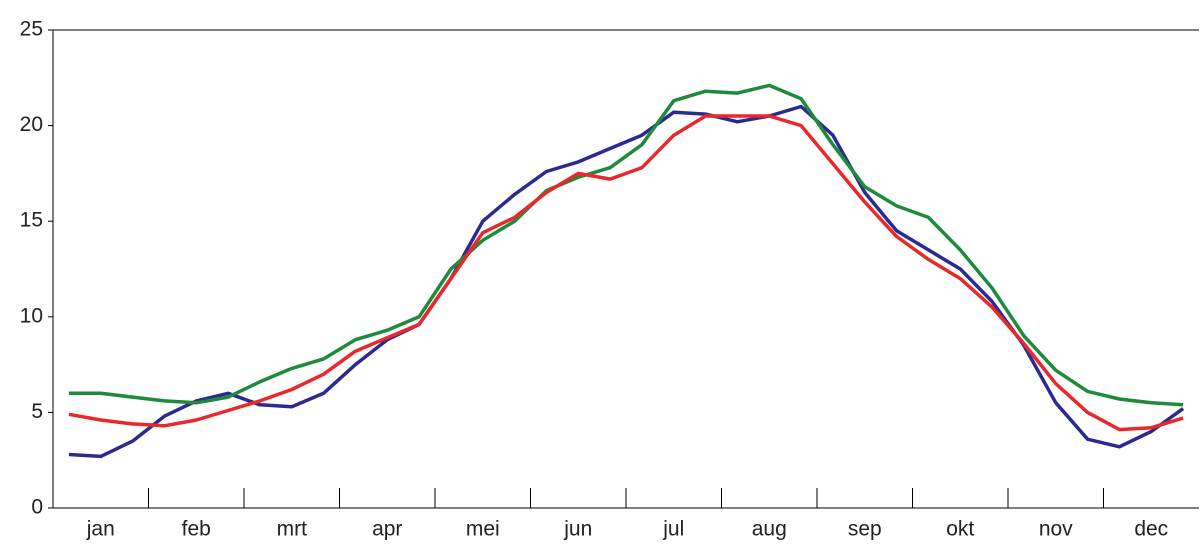  What do you see at coordinates (1151, 529) in the screenshot?
I see `x-tick-label: dec` at bounding box center [1151, 529].